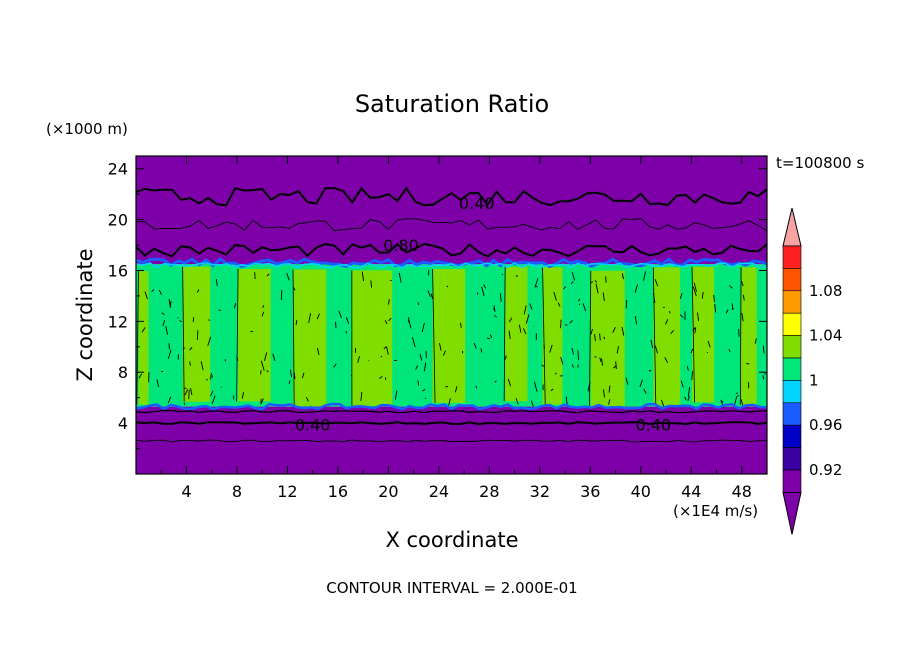 The image size is (904, 654). Describe the element at coordinates (814, 380) in the screenshot. I see `colorbar-label: 1` at that location.